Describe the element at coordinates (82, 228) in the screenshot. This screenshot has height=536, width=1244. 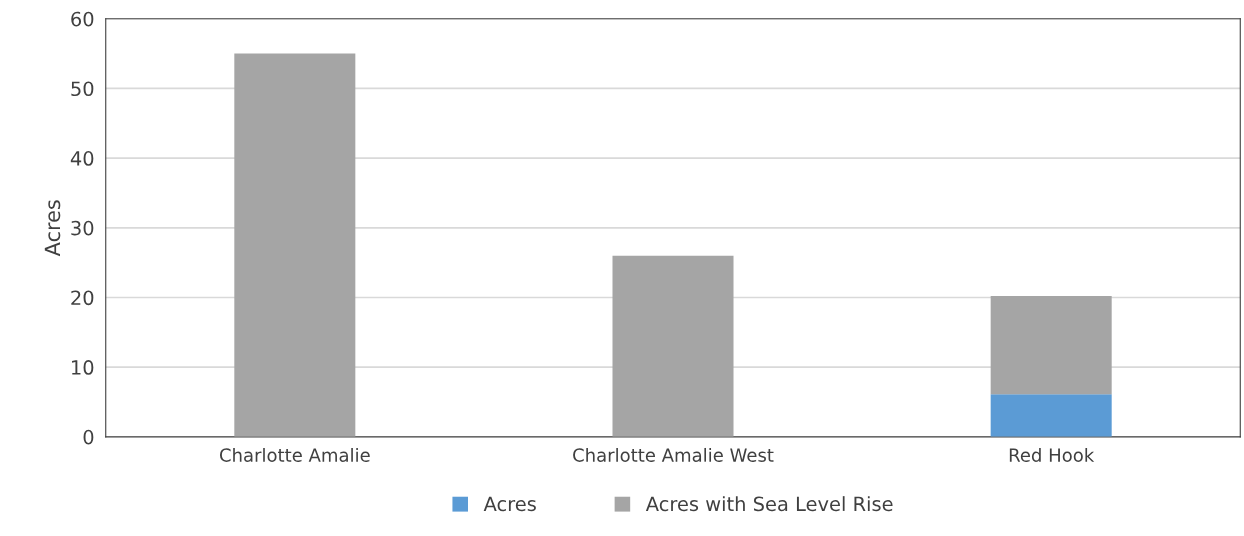
I see `y-tick-label: 30` at that location.